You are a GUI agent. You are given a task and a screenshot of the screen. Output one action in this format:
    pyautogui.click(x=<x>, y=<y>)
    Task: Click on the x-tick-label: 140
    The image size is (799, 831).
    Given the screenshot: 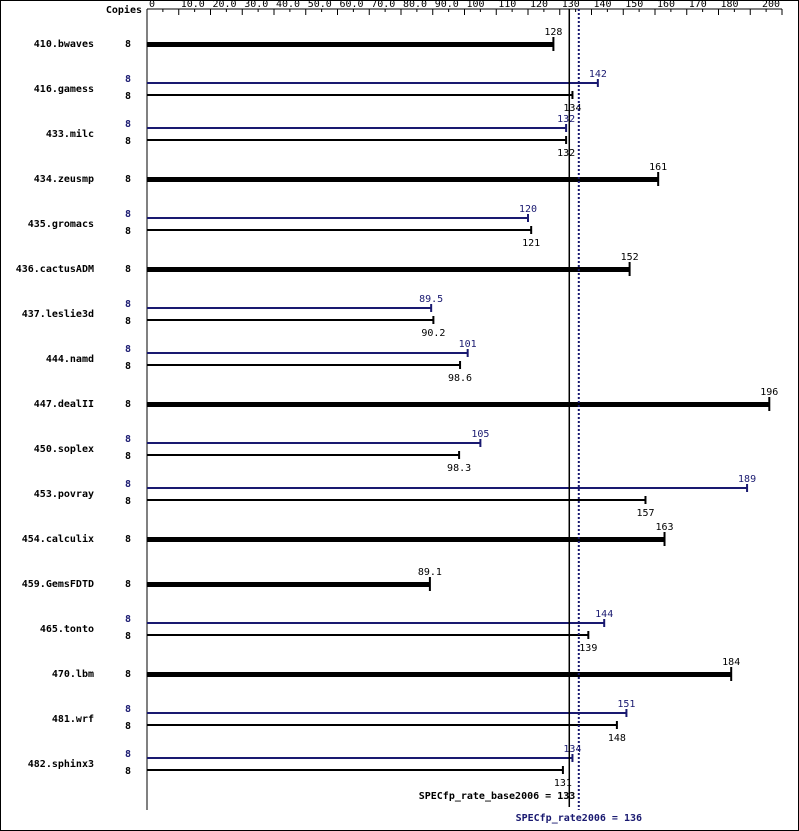 What is the action you would take?
    pyautogui.click(x=603, y=5)
    